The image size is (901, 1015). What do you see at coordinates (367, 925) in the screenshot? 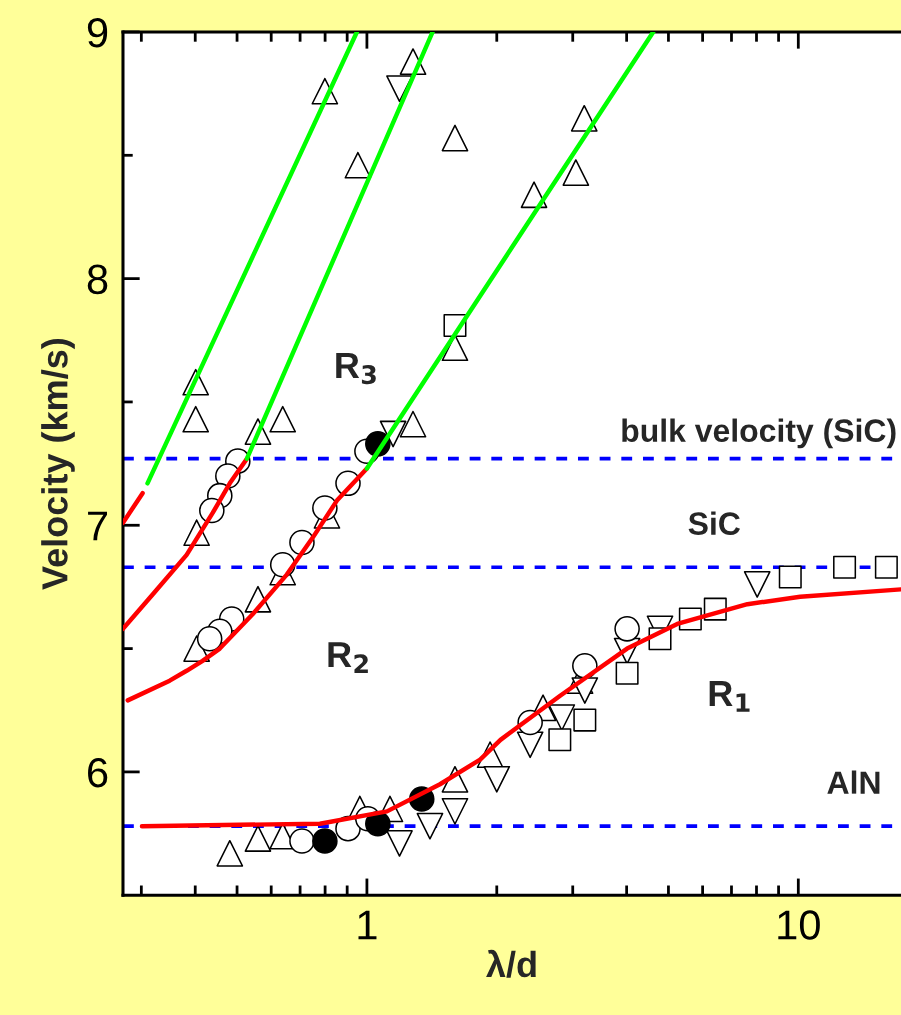
I see `x-tick-label: 1` at bounding box center [367, 925].